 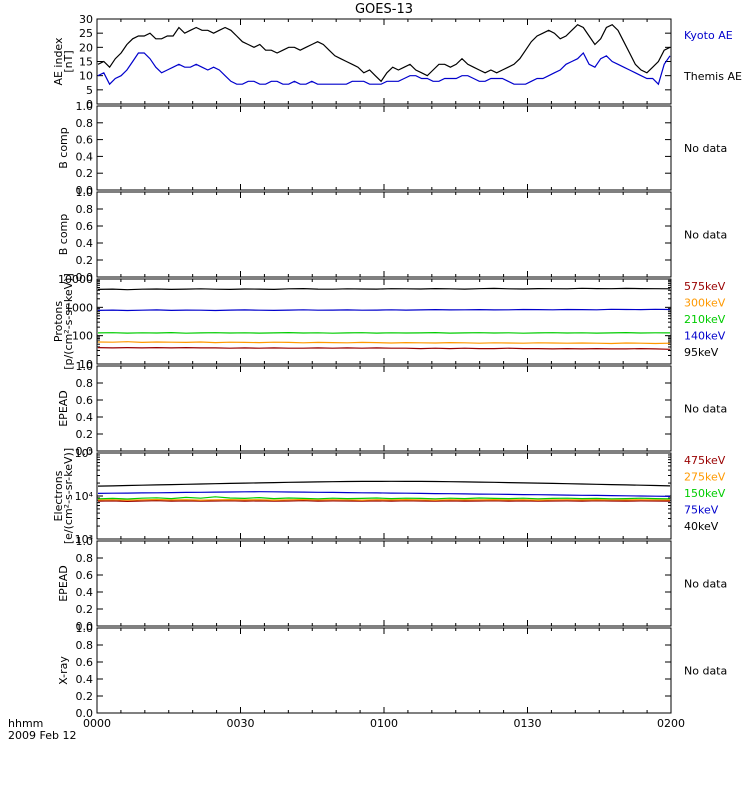 I want to click on series-line-210kev, so click(x=384, y=332).